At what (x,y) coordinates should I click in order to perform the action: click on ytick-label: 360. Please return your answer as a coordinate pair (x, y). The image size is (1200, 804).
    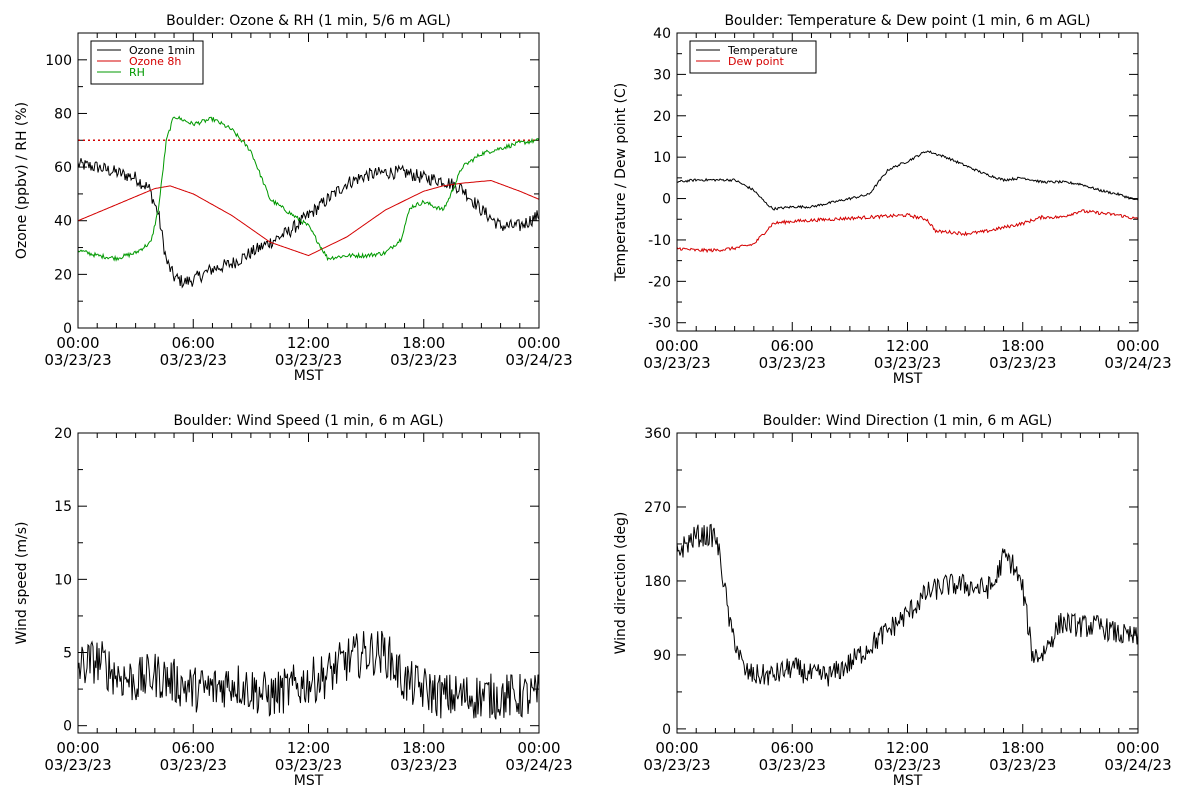
    Looking at the image, I should click on (657, 434).